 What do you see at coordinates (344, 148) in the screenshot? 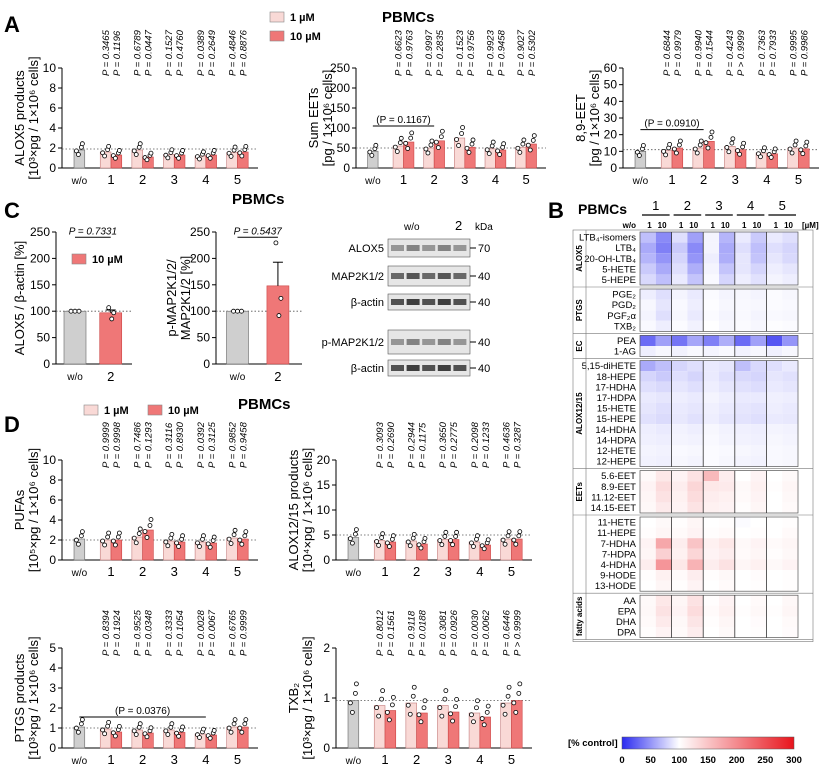
I see `panel-a-chart-2-ytick-label: 50` at bounding box center [344, 148].